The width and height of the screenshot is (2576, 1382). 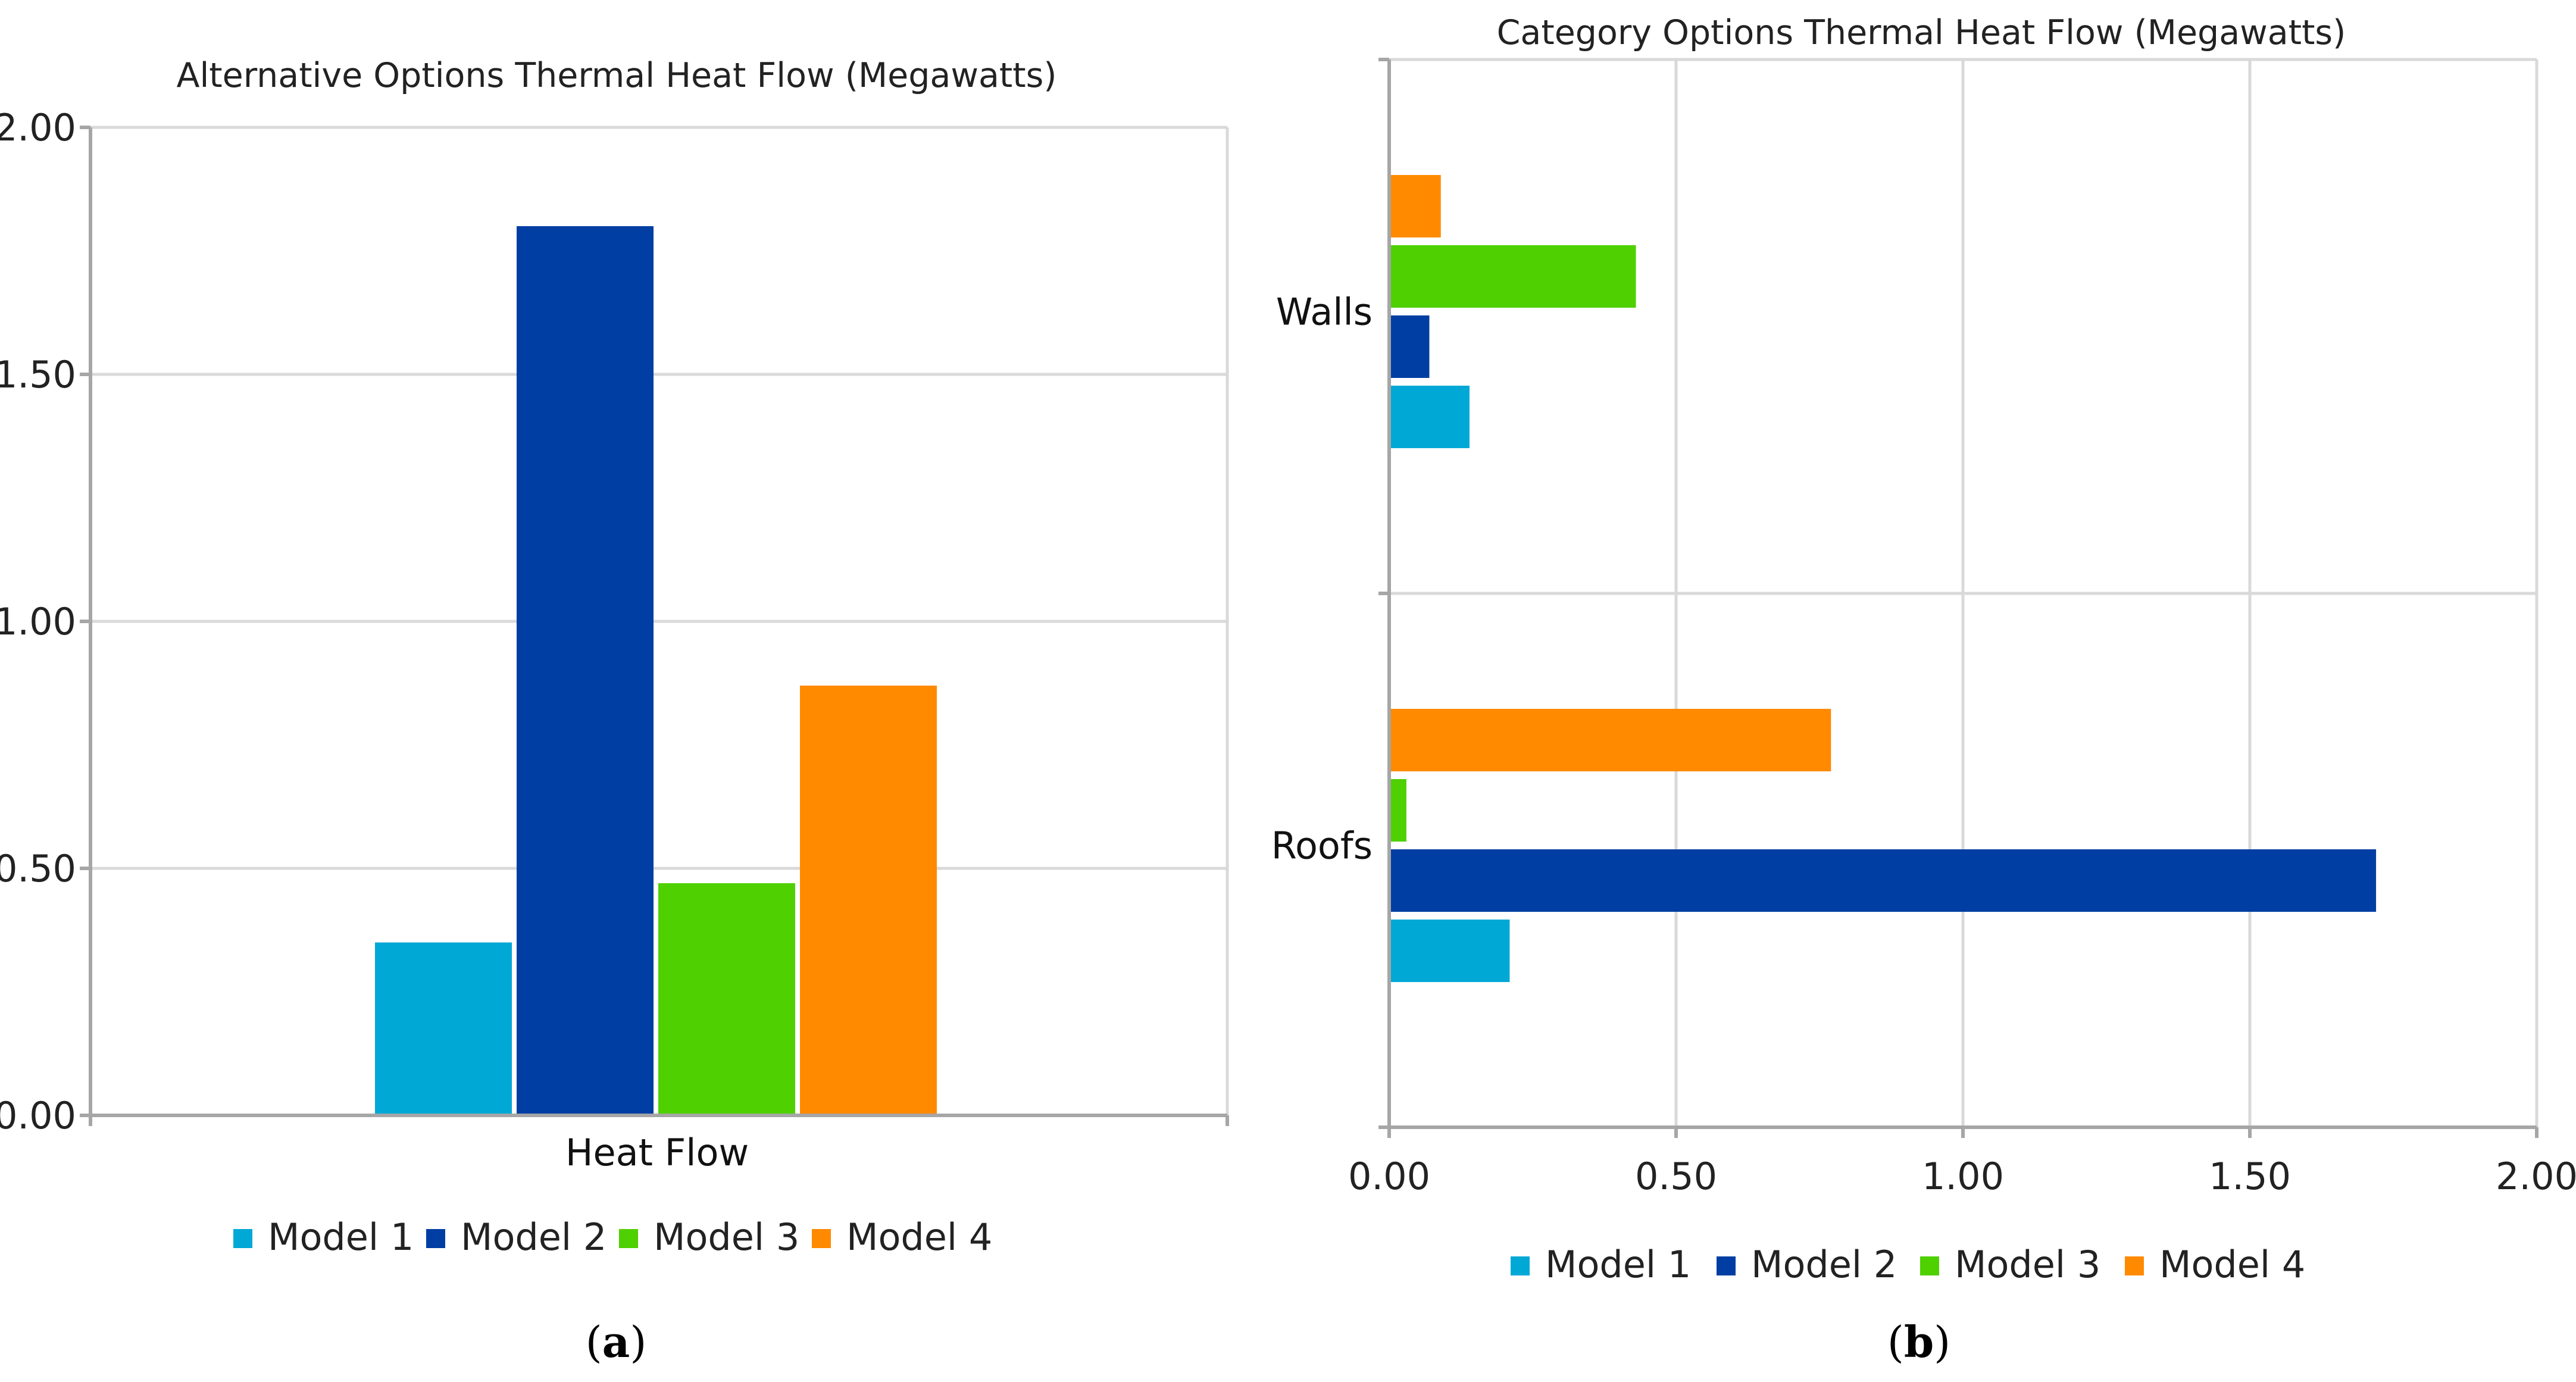 What do you see at coordinates (38, 127) in the screenshot?
I see `chart-a-y-tick-label: 2.00` at bounding box center [38, 127].